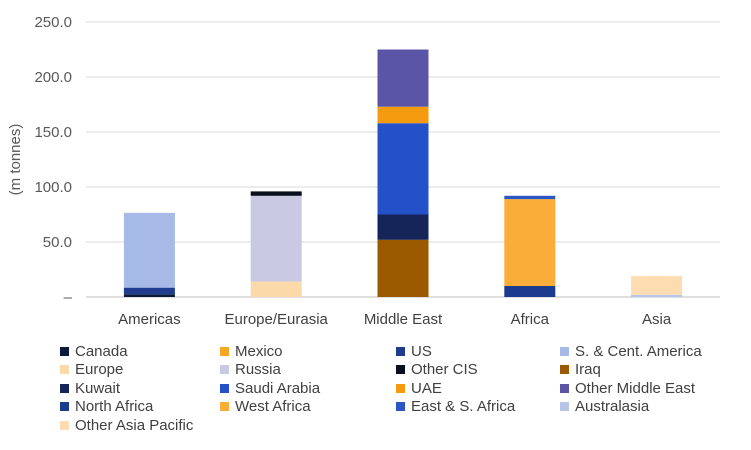  I want to click on legend-label: S. & Cent. America, so click(638, 351).